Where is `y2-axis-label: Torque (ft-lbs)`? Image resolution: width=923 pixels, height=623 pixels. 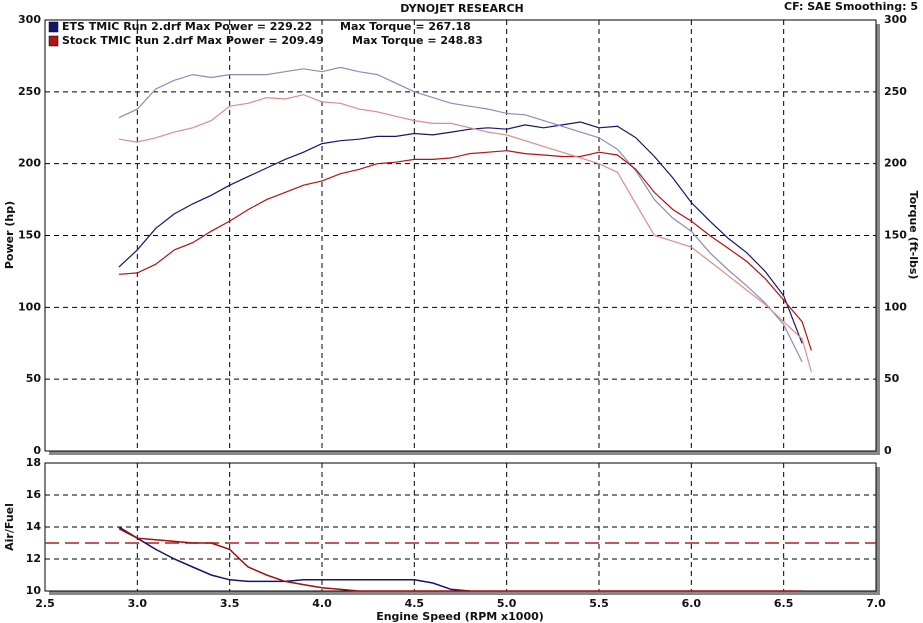 y2-axis-label: Torque (ft-lbs) is located at coordinates (913, 235).